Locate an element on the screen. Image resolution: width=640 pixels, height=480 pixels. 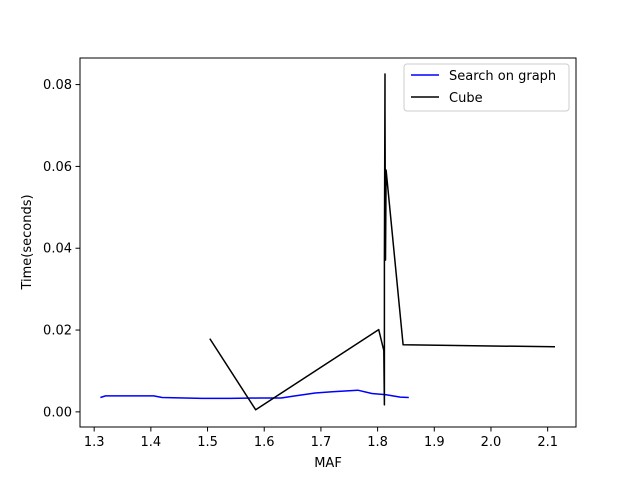
y-axis: 0.00 0.02 0.04 0.06 0.08 is located at coordinates (61, 249).